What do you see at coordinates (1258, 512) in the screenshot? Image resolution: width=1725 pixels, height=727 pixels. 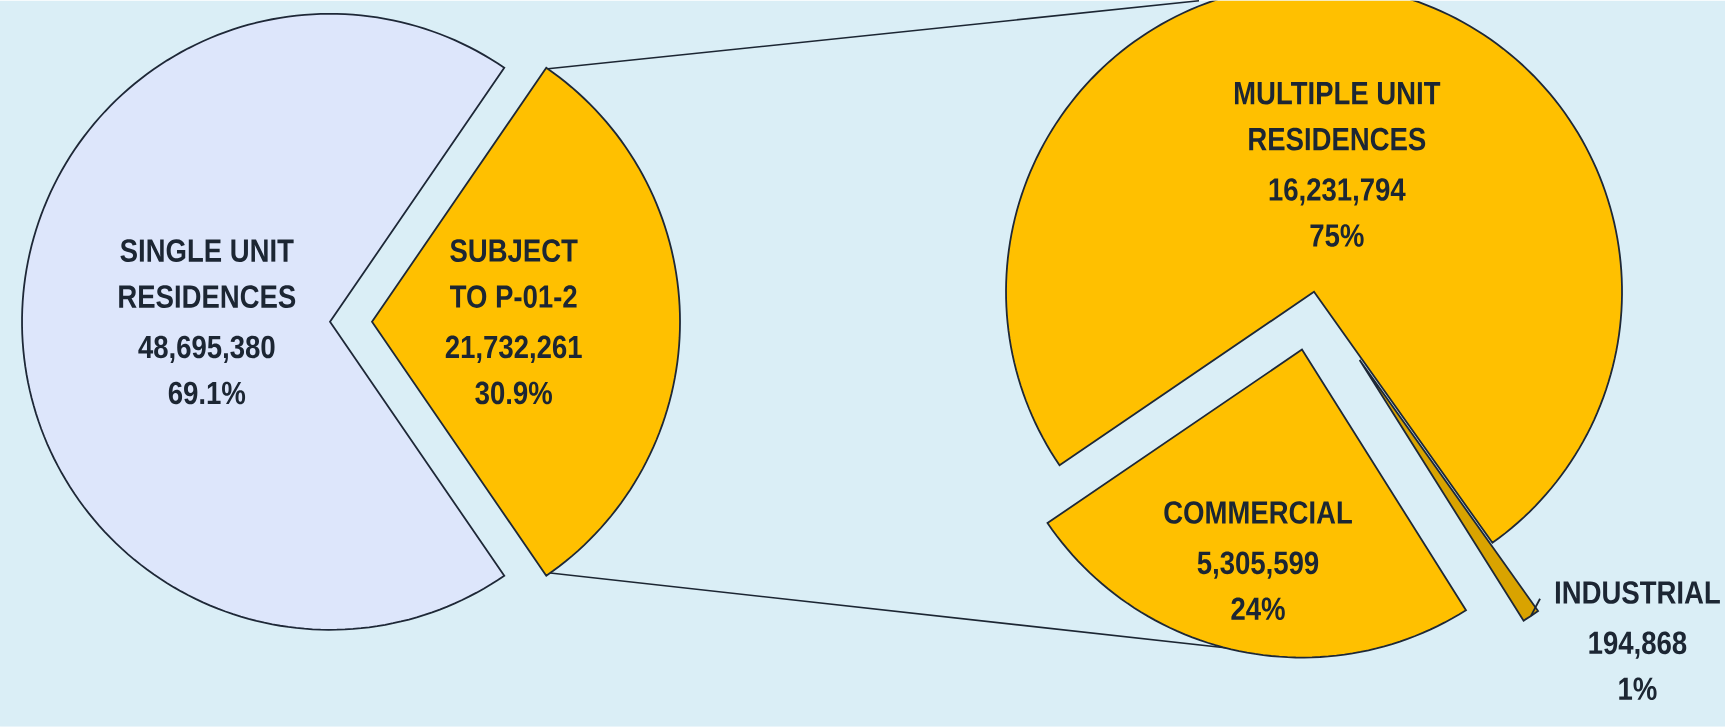 I see `slice-label: COMMERCIAL` at bounding box center [1258, 512].